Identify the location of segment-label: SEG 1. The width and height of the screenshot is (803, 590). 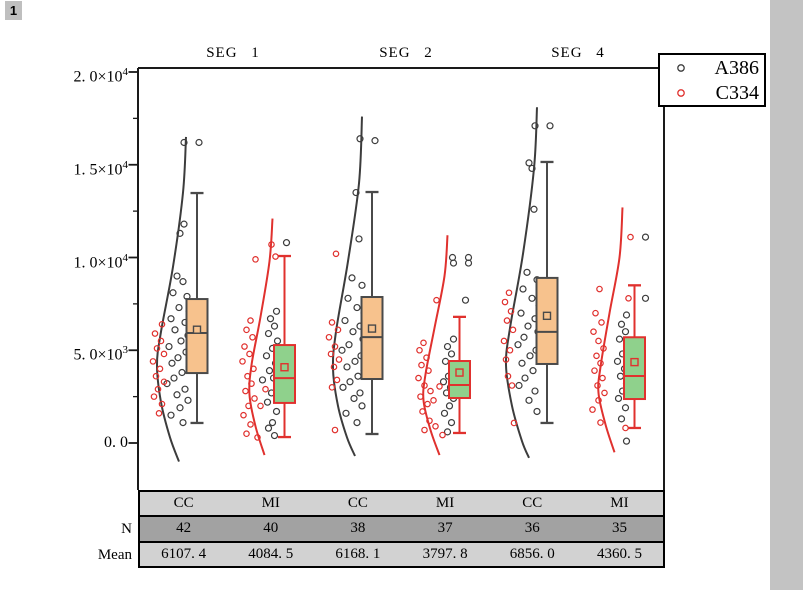
(233, 53).